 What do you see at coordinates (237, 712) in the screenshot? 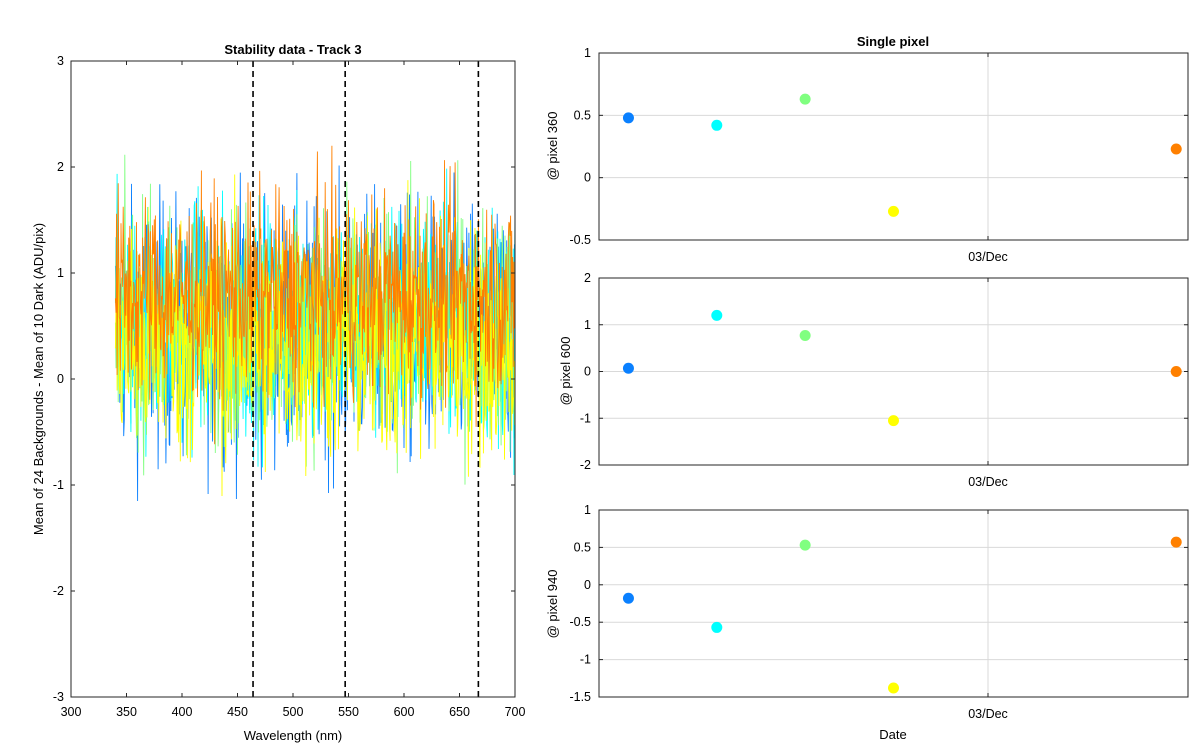
I see `x-tick-label: 450` at bounding box center [237, 712].